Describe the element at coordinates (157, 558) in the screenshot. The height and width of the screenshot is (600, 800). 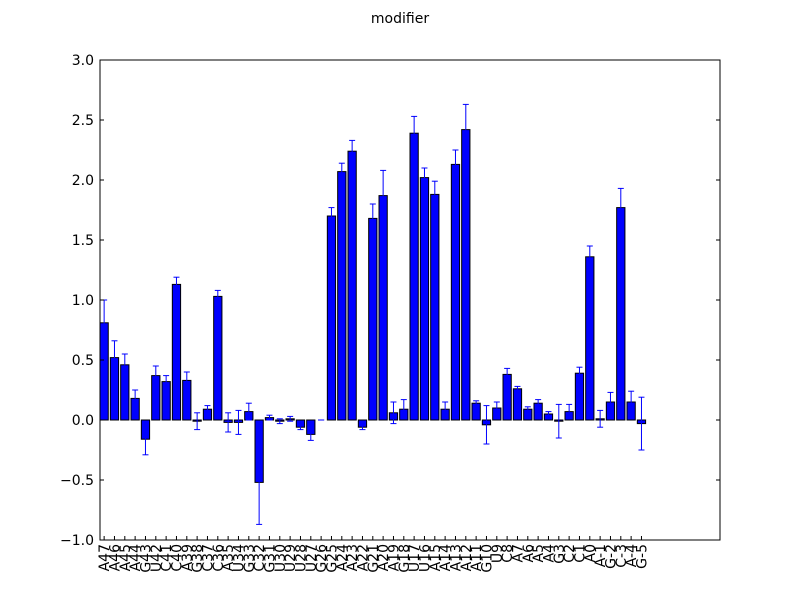
I see `x-tick-label: U42` at that location.